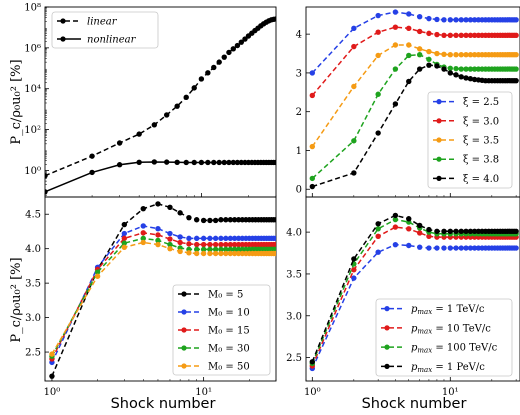 This screenshot has height=415, width=520. Describe the element at coordinates (448, 368) in the screenshot. I see `legend-label: pmax = 1 PeV/c` at that location.